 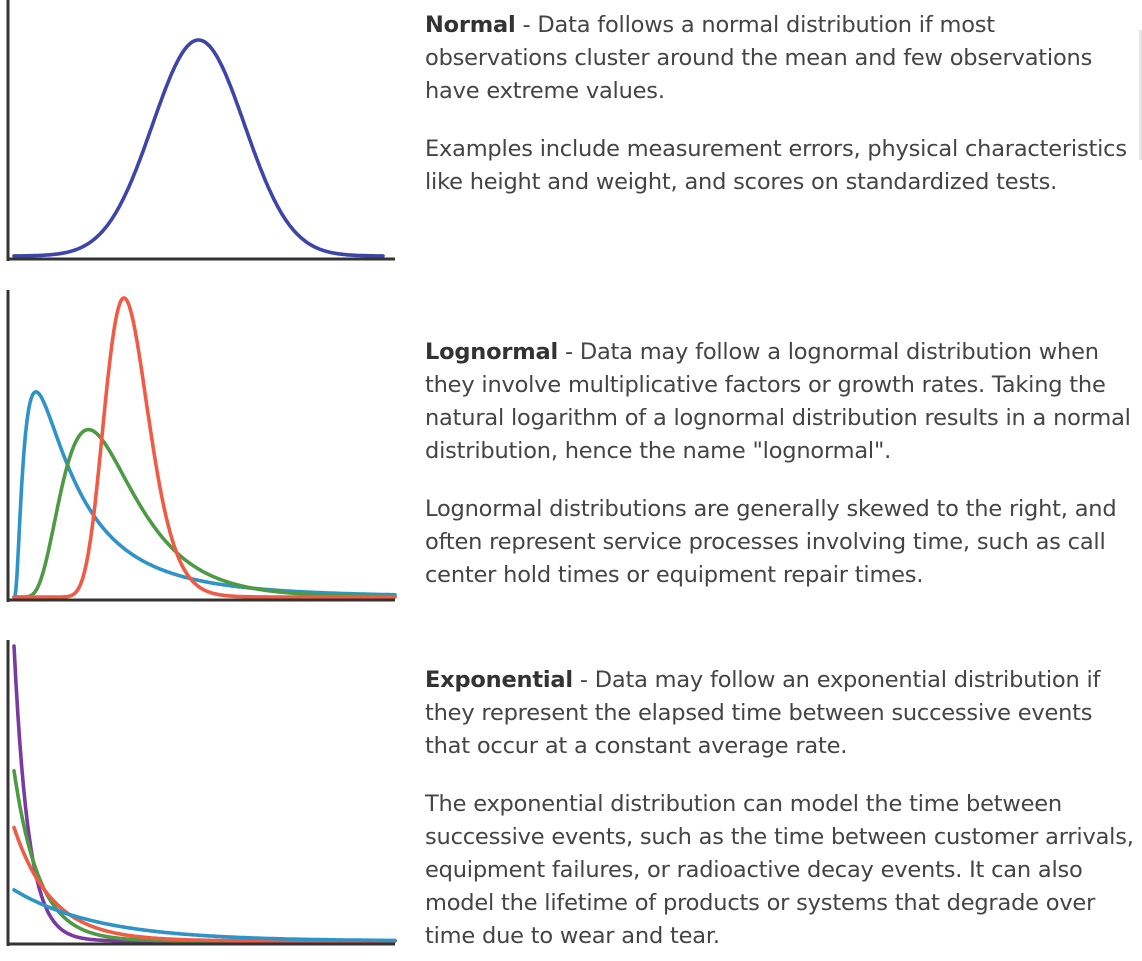 I want to click on exponential-chart-svg, so click(x=201, y=793).